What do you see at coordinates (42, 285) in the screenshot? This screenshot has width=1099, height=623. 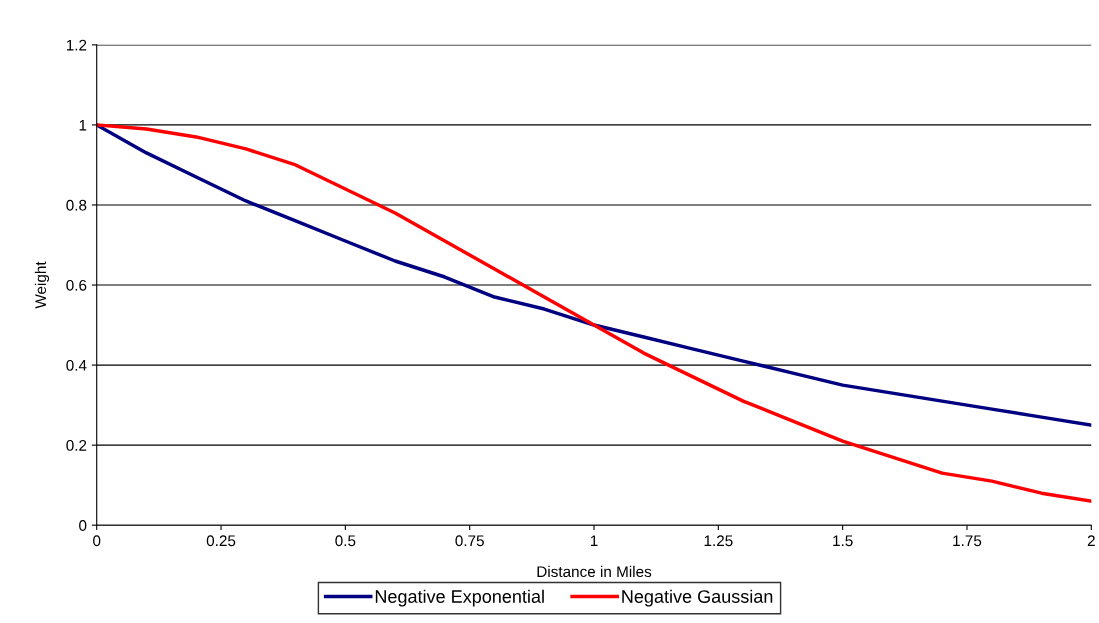 I see `y-axis-title: Weight` at bounding box center [42, 285].